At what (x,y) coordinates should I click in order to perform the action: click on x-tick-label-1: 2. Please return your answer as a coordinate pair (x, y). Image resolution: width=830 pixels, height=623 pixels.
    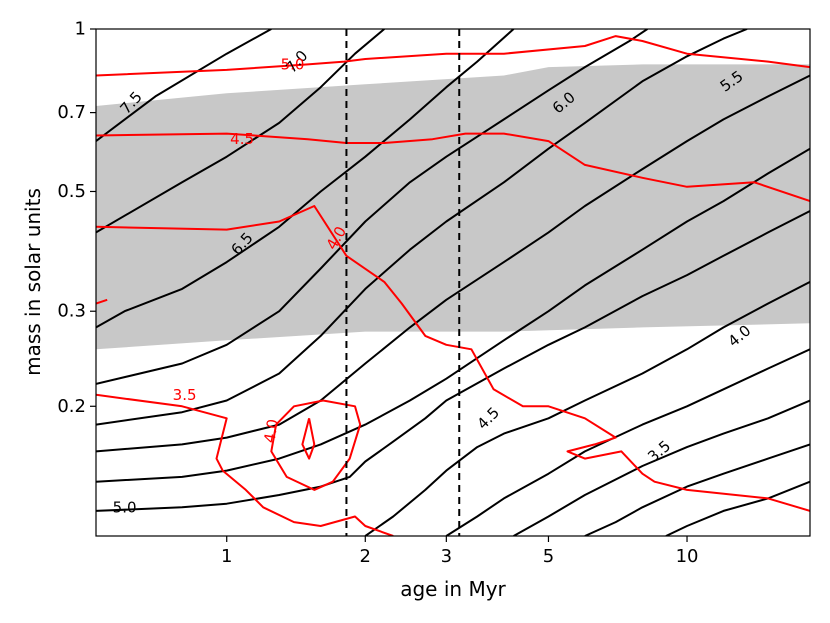
    Looking at the image, I should click on (365, 556).